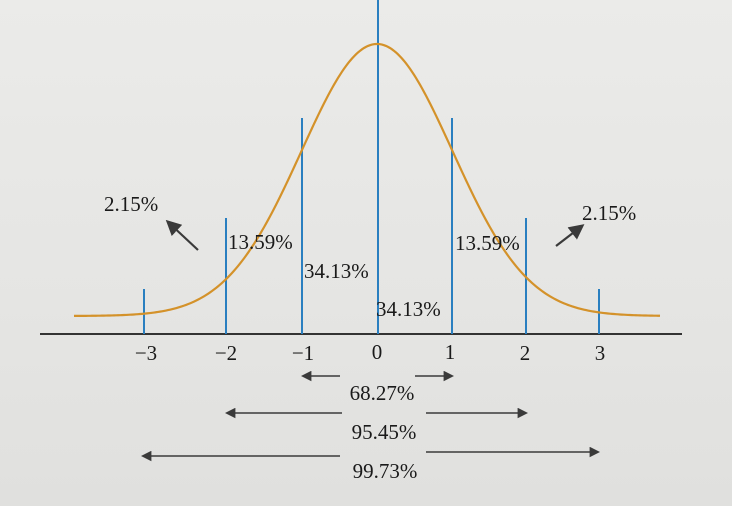 This screenshot has height=506, width=732. What do you see at coordinates (385, 471) in the screenshot?
I see `range-label-3sd: 99.73%` at bounding box center [385, 471].